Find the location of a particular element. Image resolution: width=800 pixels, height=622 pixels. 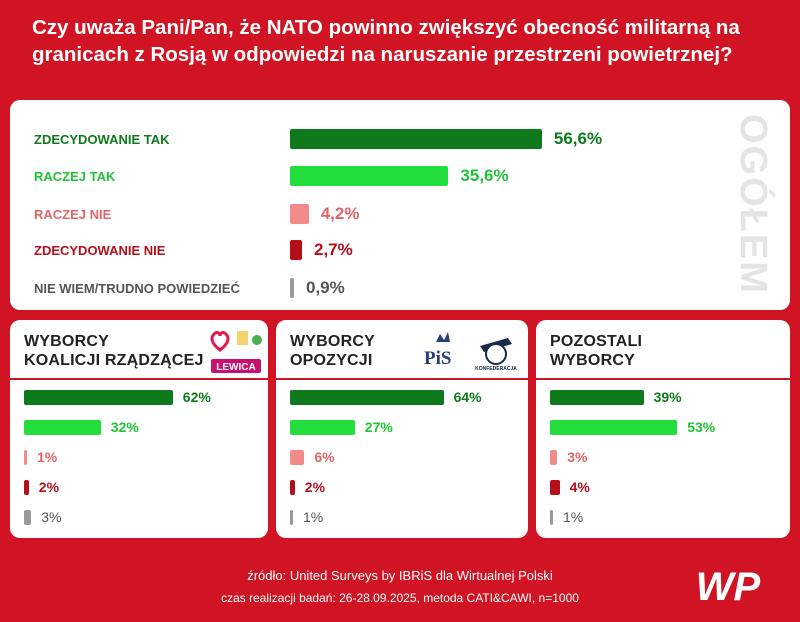

wp-logo: WP is located at coordinates (728, 586).